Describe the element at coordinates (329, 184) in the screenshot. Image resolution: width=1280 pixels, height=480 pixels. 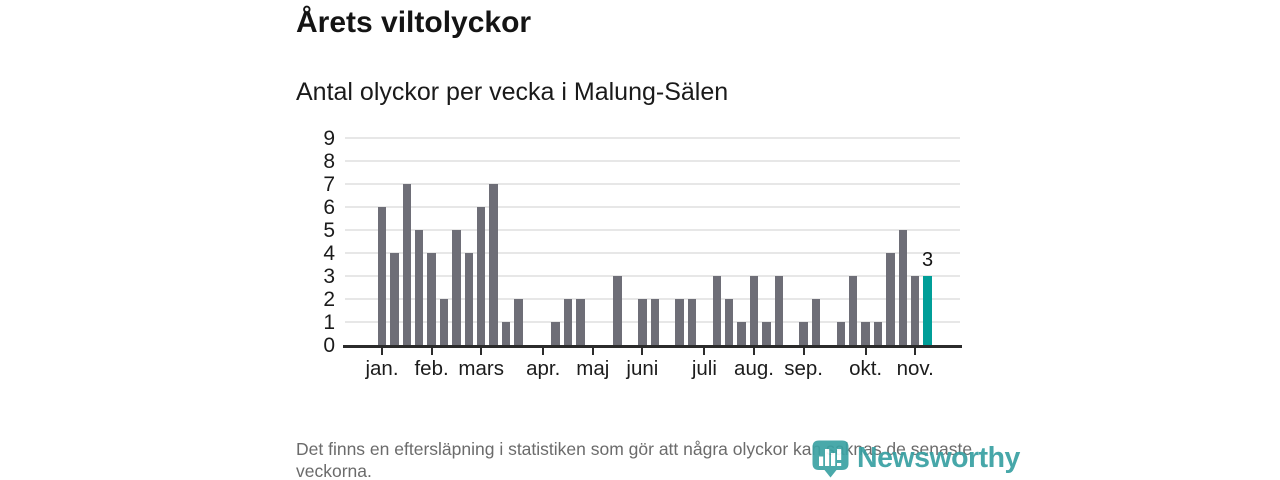
I see `y-axis-label-7: 7` at that location.